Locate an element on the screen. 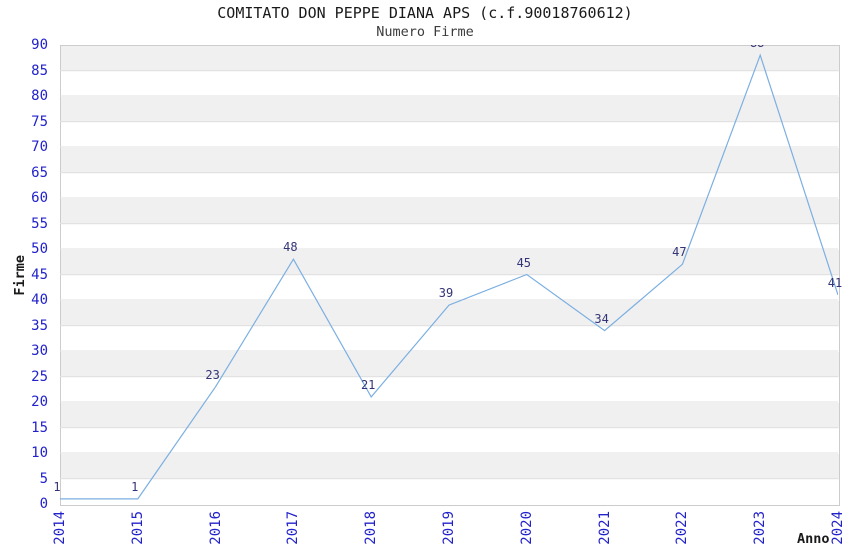  x-tick-label: 2016 is located at coordinates (215, 528).